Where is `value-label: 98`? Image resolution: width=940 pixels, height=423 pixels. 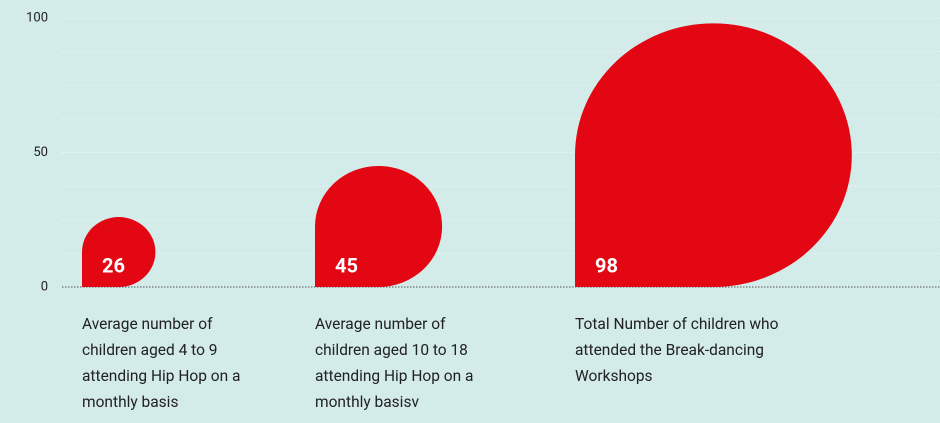
value-label: 98 is located at coordinates (606, 265).